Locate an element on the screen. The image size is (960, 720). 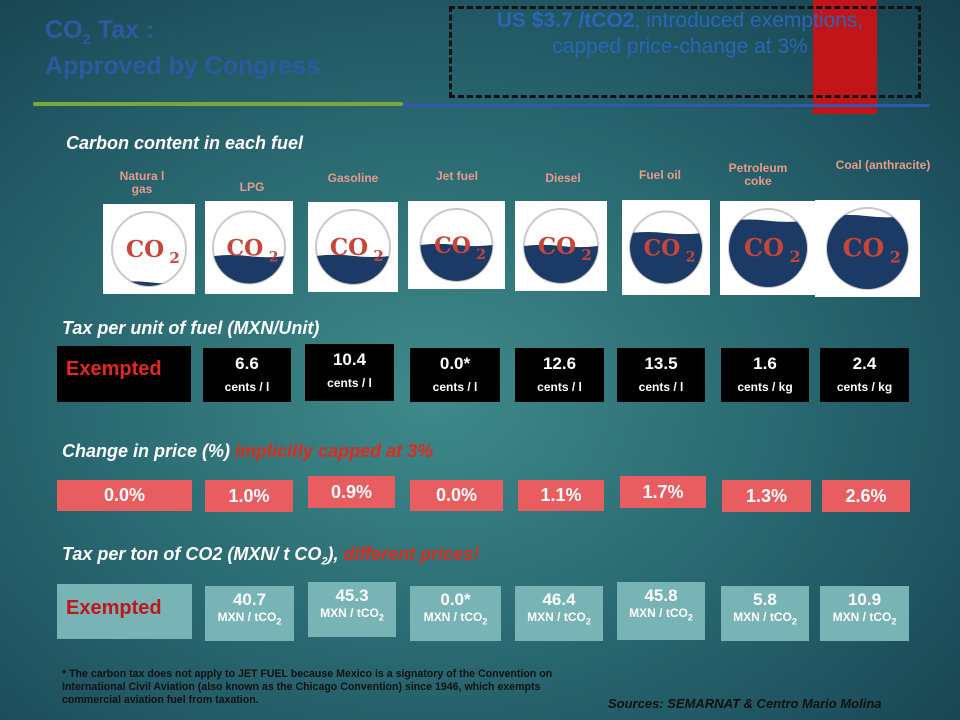
tax-ton-petroleum-coke: 5.8 MXN / tCO2 is located at coordinates (765, 613).